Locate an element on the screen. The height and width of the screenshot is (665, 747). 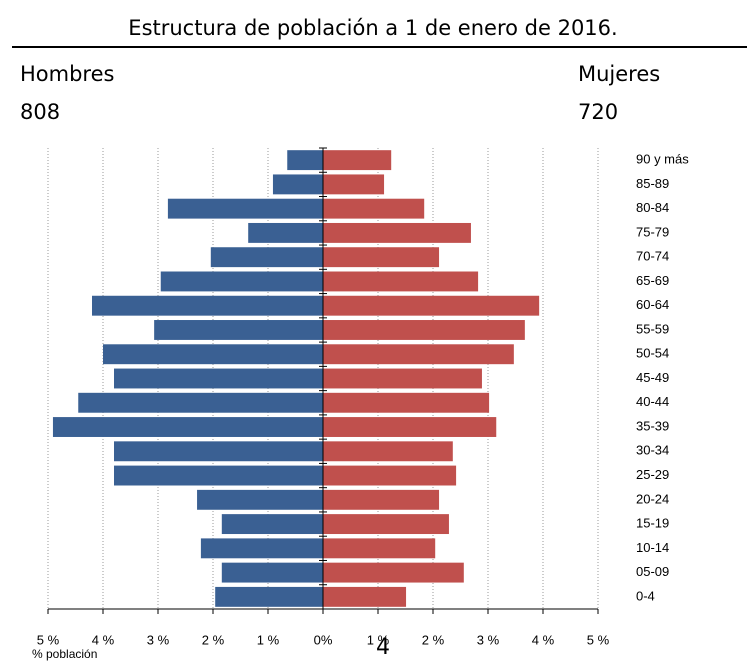
y-tick-label: 85-89 is located at coordinates (652, 183).